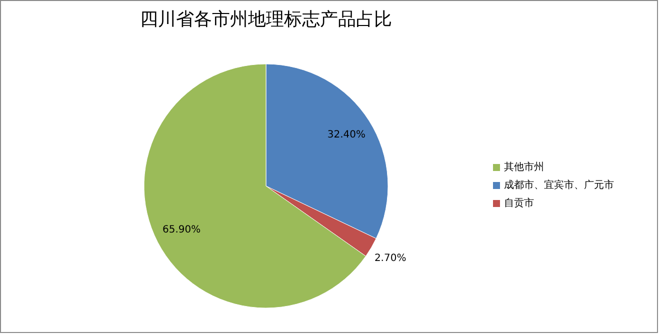 Image resolution: width=660 pixels, height=335 pixels. I want to click on data-label: 65.90%, so click(181, 230).